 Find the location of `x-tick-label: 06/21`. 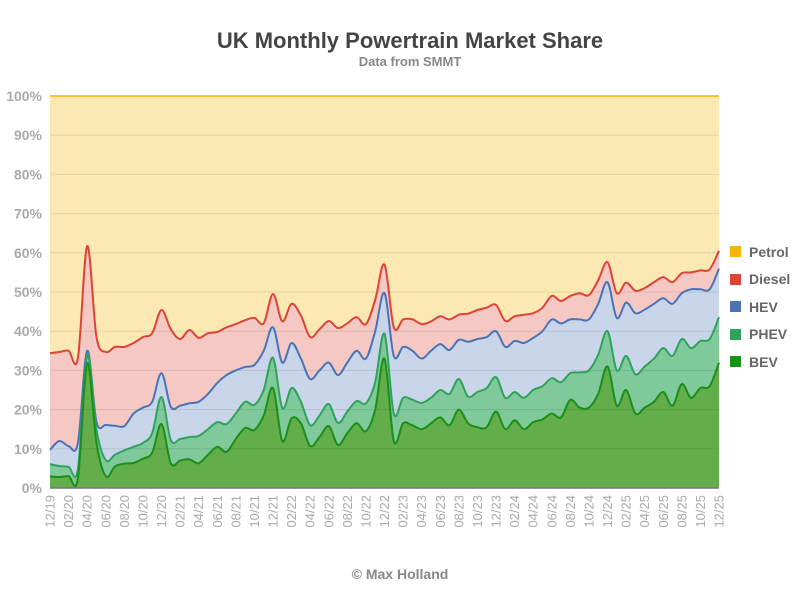

x-tick-label: 06/21 is located at coordinates (217, 511).